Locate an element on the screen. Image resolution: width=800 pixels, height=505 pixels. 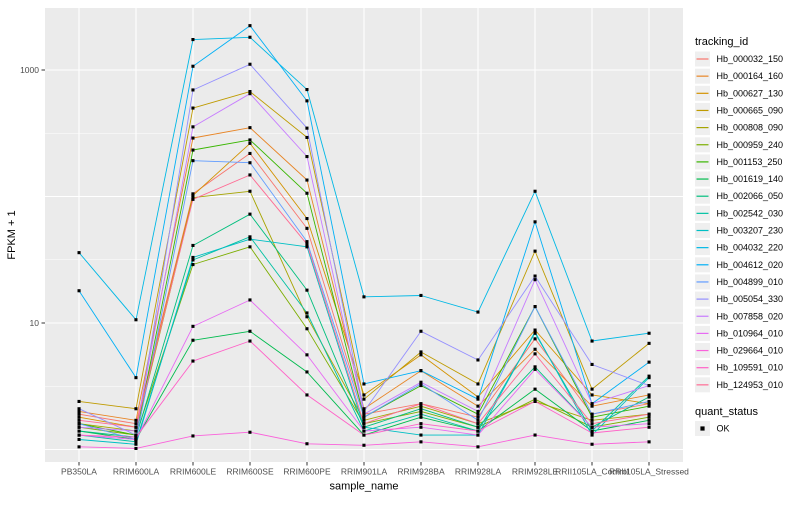
legend-item-Hb_002542_030: Hb_002542_030 is located at coordinates (739, 213).